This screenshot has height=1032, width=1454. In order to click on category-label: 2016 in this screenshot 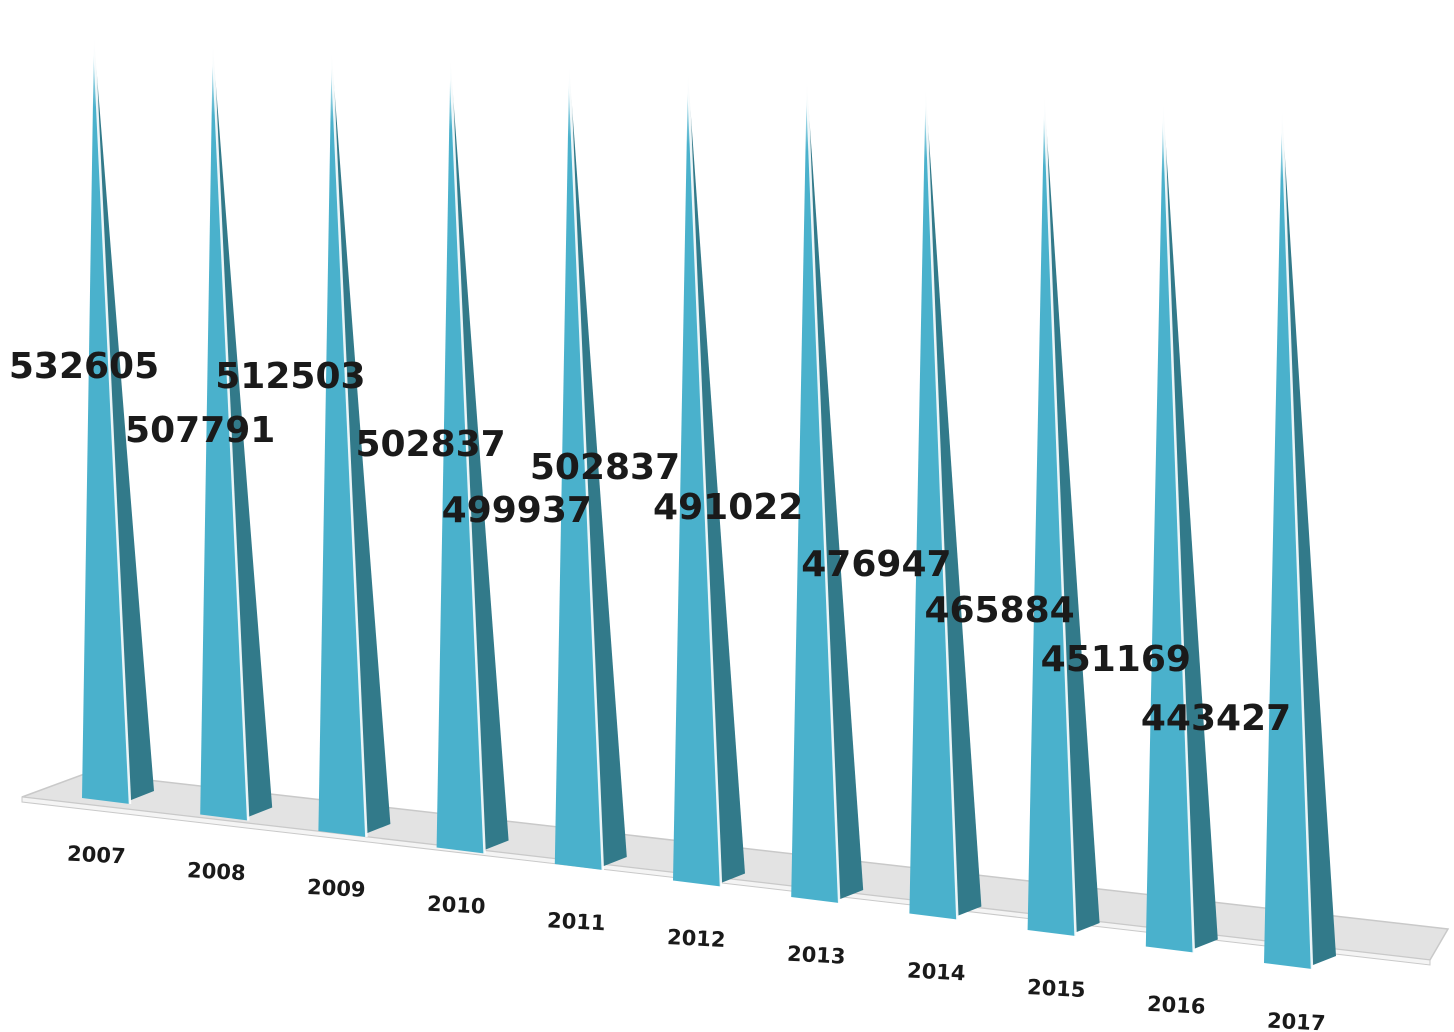, I will do `click(1176, 1005)`.